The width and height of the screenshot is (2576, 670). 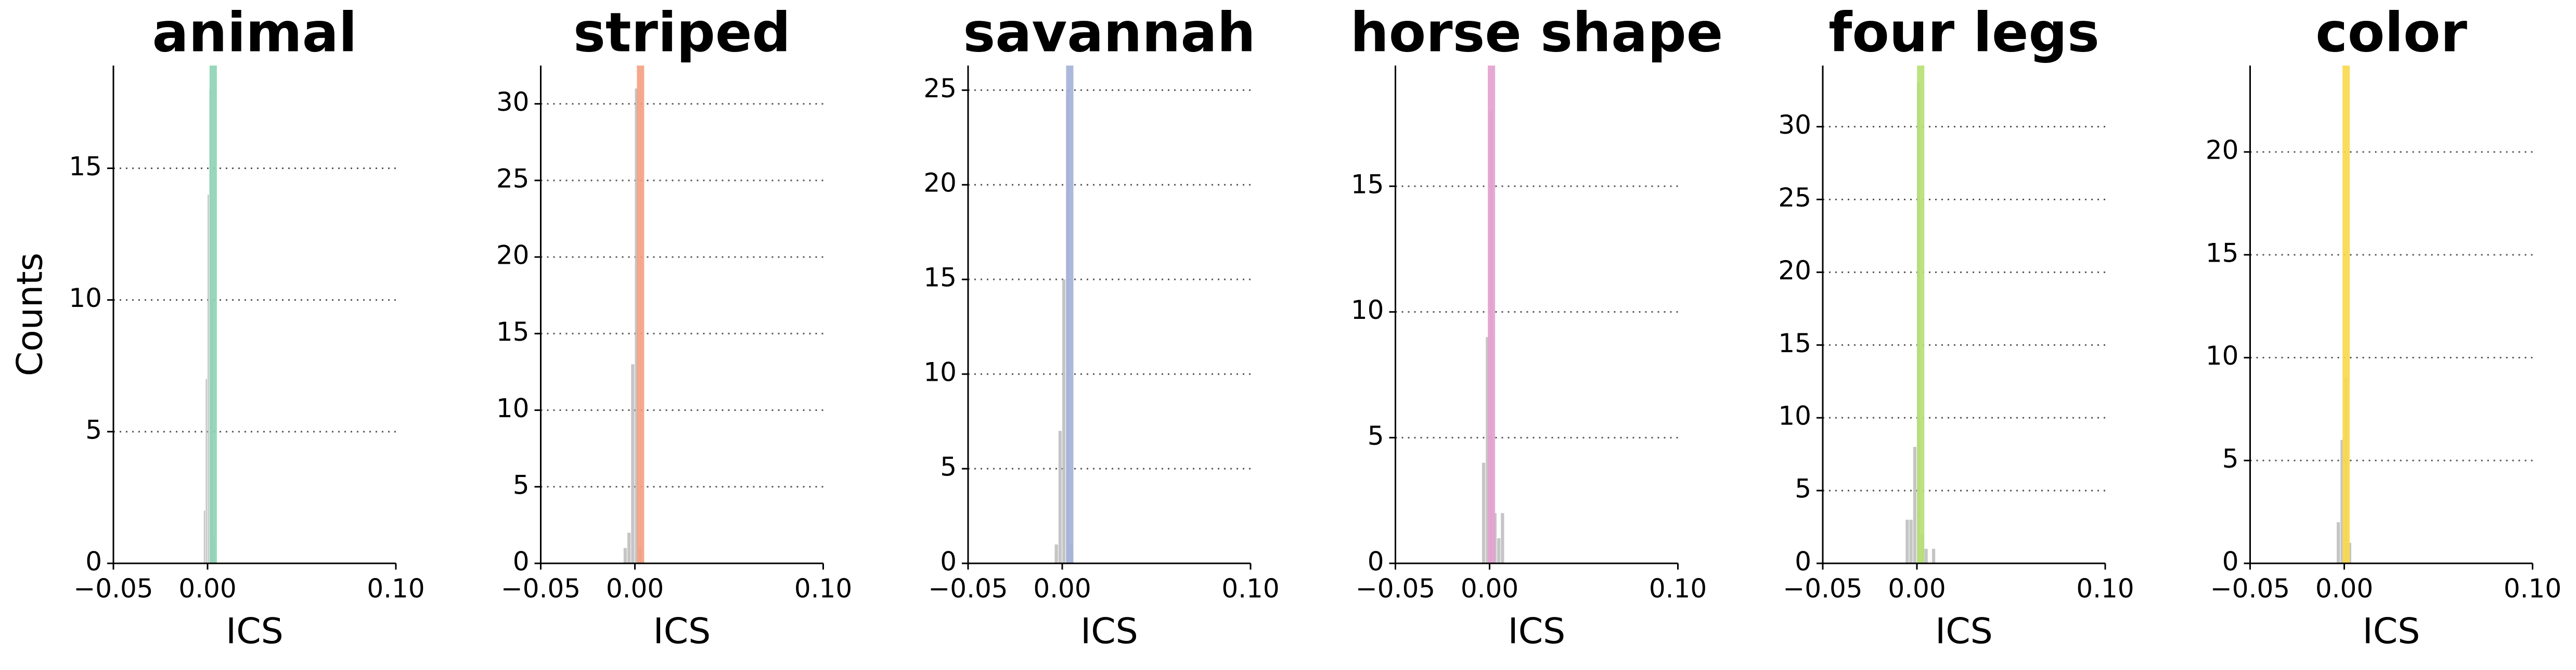 What do you see at coordinates (1109, 32) in the screenshot?
I see `chart-title: savannah` at bounding box center [1109, 32].